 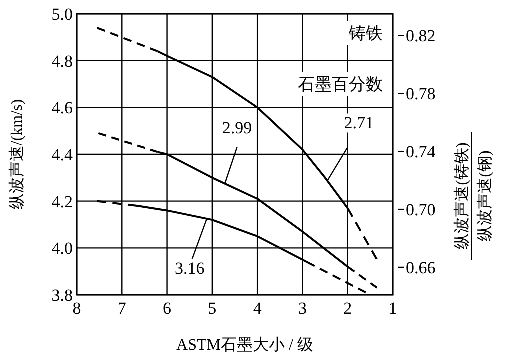 What do you see at coordinates (359, 123) in the screenshot?
I see `text: 2.71` at bounding box center [359, 123].